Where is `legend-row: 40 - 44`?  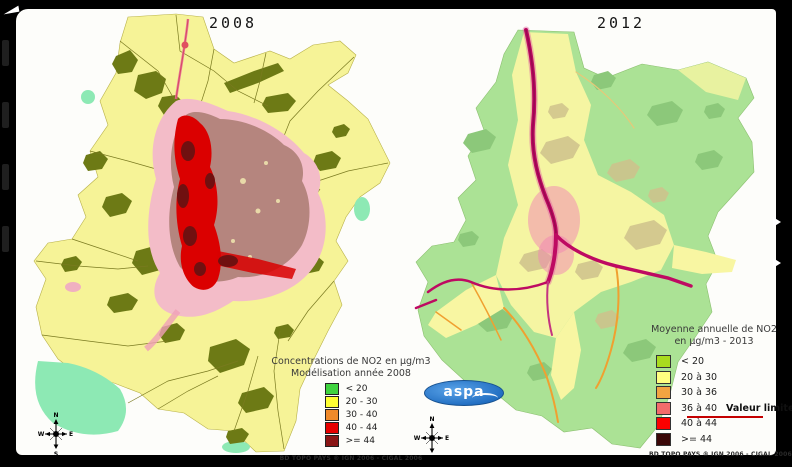
legend-row: 40 - 44 is located at coordinates (351, 427).